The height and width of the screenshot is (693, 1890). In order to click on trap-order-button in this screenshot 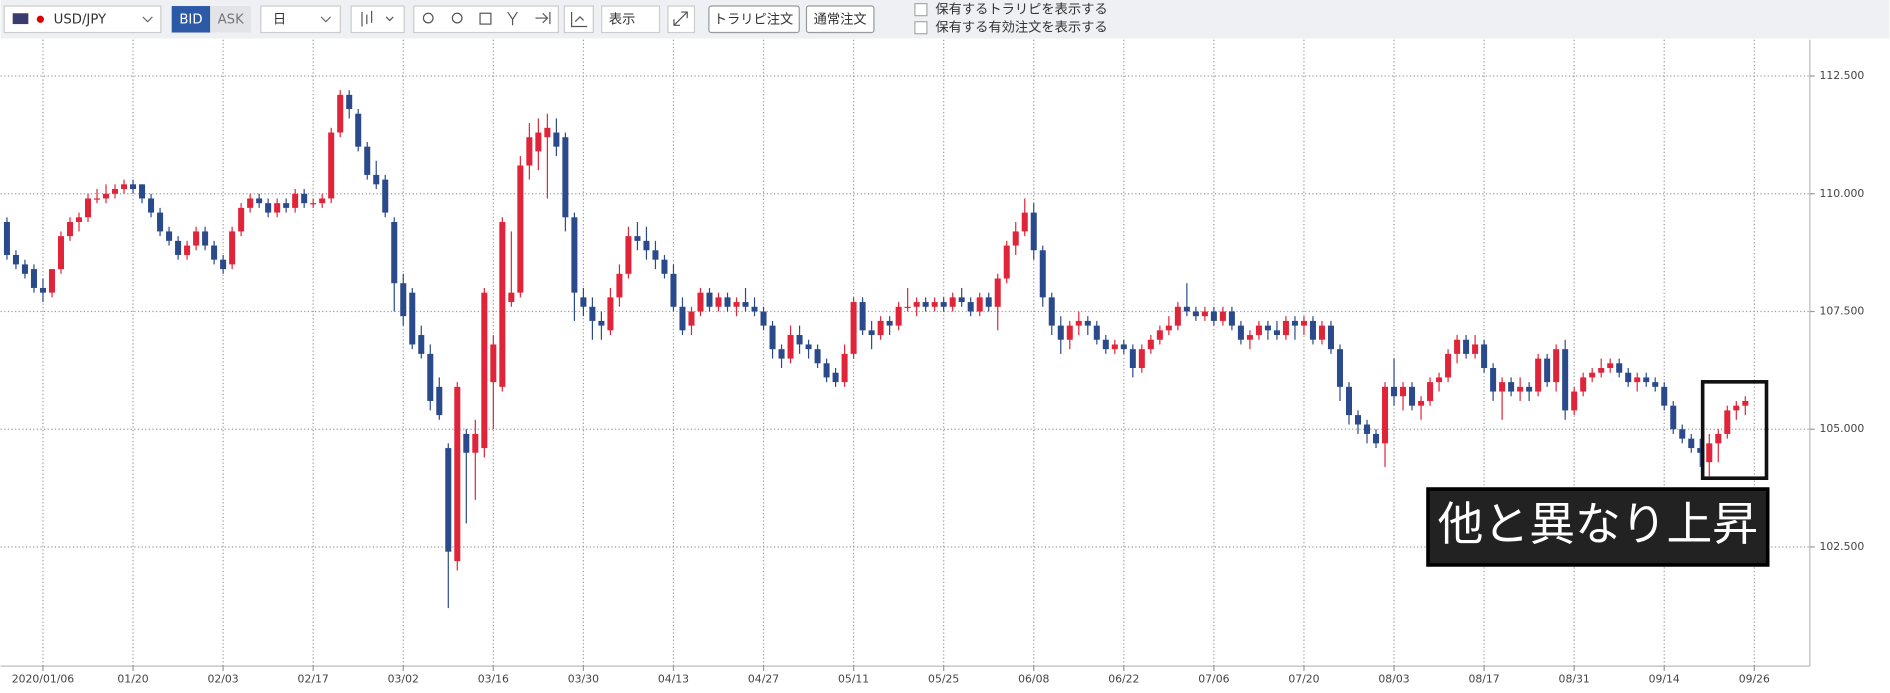, I will do `click(754, 19)`.